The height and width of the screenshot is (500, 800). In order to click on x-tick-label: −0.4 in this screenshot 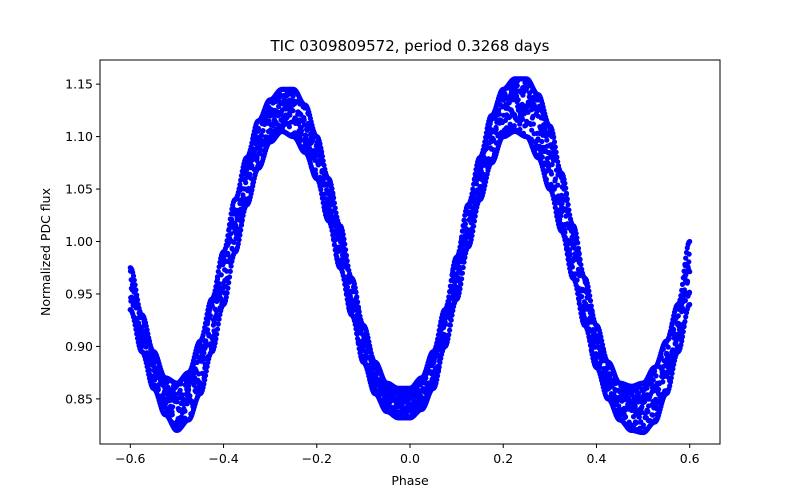, I will do `click(223, 458)`.